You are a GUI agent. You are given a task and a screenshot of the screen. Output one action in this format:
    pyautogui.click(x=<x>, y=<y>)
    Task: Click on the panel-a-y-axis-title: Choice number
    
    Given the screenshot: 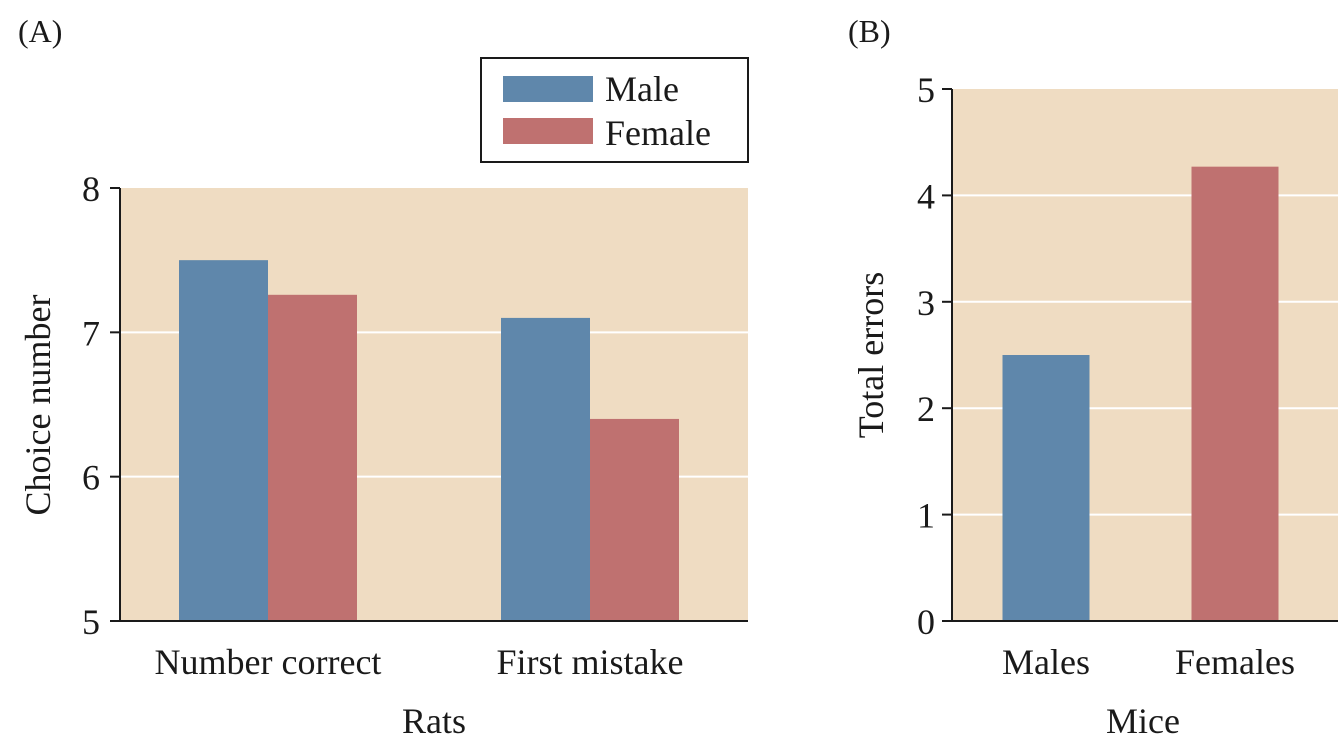 What is the action you would take?
    pyautogui.click(x=38, y=405)
    